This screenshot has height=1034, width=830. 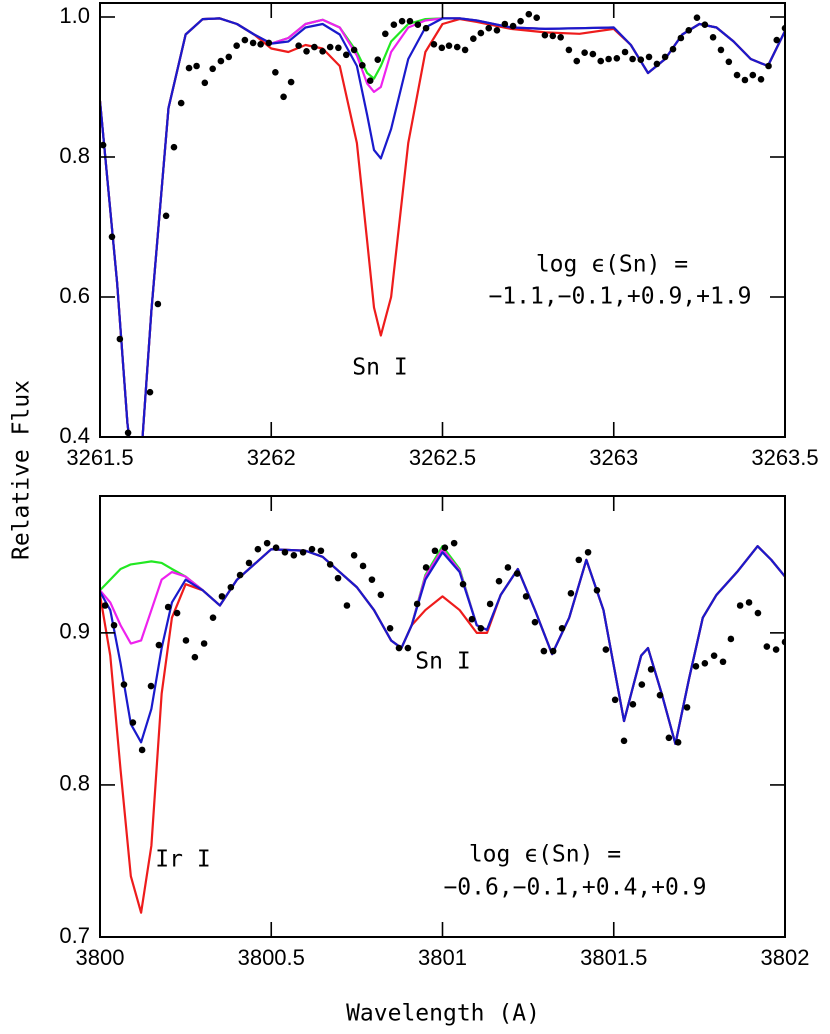 I want to click on y-tick-label: 0.9, so click(x=74, y=631).